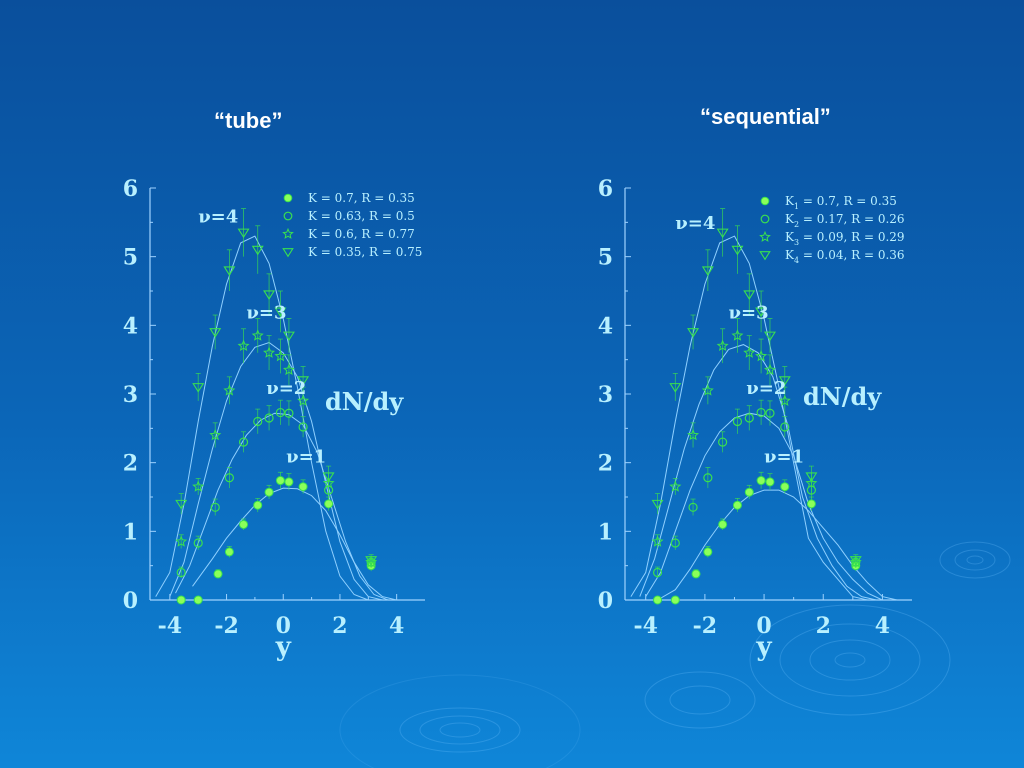  Describe the element at coordinates (286, 388) in the screenshot. I see `left-multiplicity-label: ν=2` at that location.